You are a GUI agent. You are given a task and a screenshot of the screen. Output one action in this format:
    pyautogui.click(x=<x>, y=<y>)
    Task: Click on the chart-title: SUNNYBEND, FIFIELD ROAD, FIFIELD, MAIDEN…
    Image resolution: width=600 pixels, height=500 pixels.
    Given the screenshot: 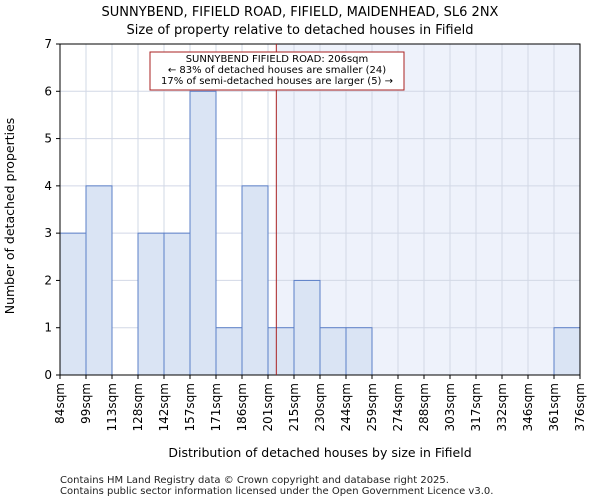 What is the action you would take?
    pyautogui.click(x=300, y=12)
    